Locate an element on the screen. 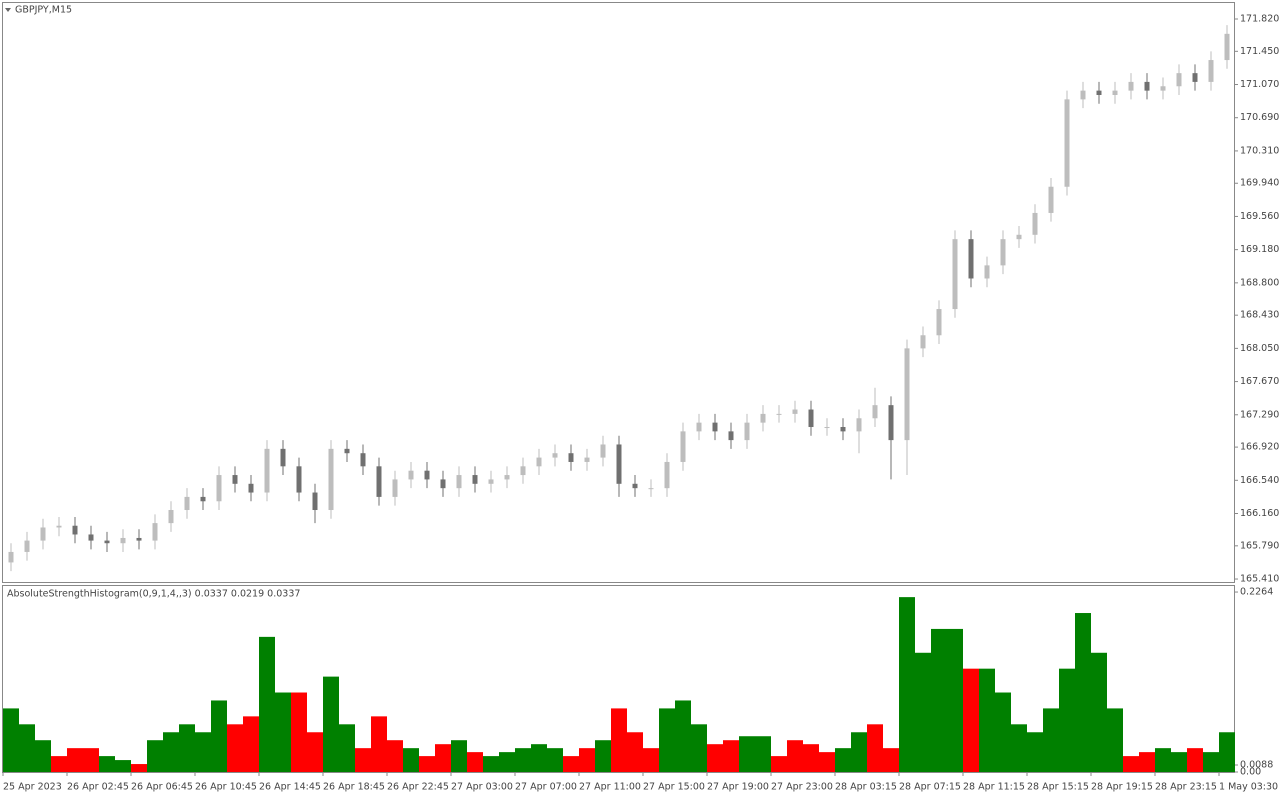 The width and height of the screenshot is (1280, 800). y-tick-label: 166.160 is located at coordinates (1259, 513).